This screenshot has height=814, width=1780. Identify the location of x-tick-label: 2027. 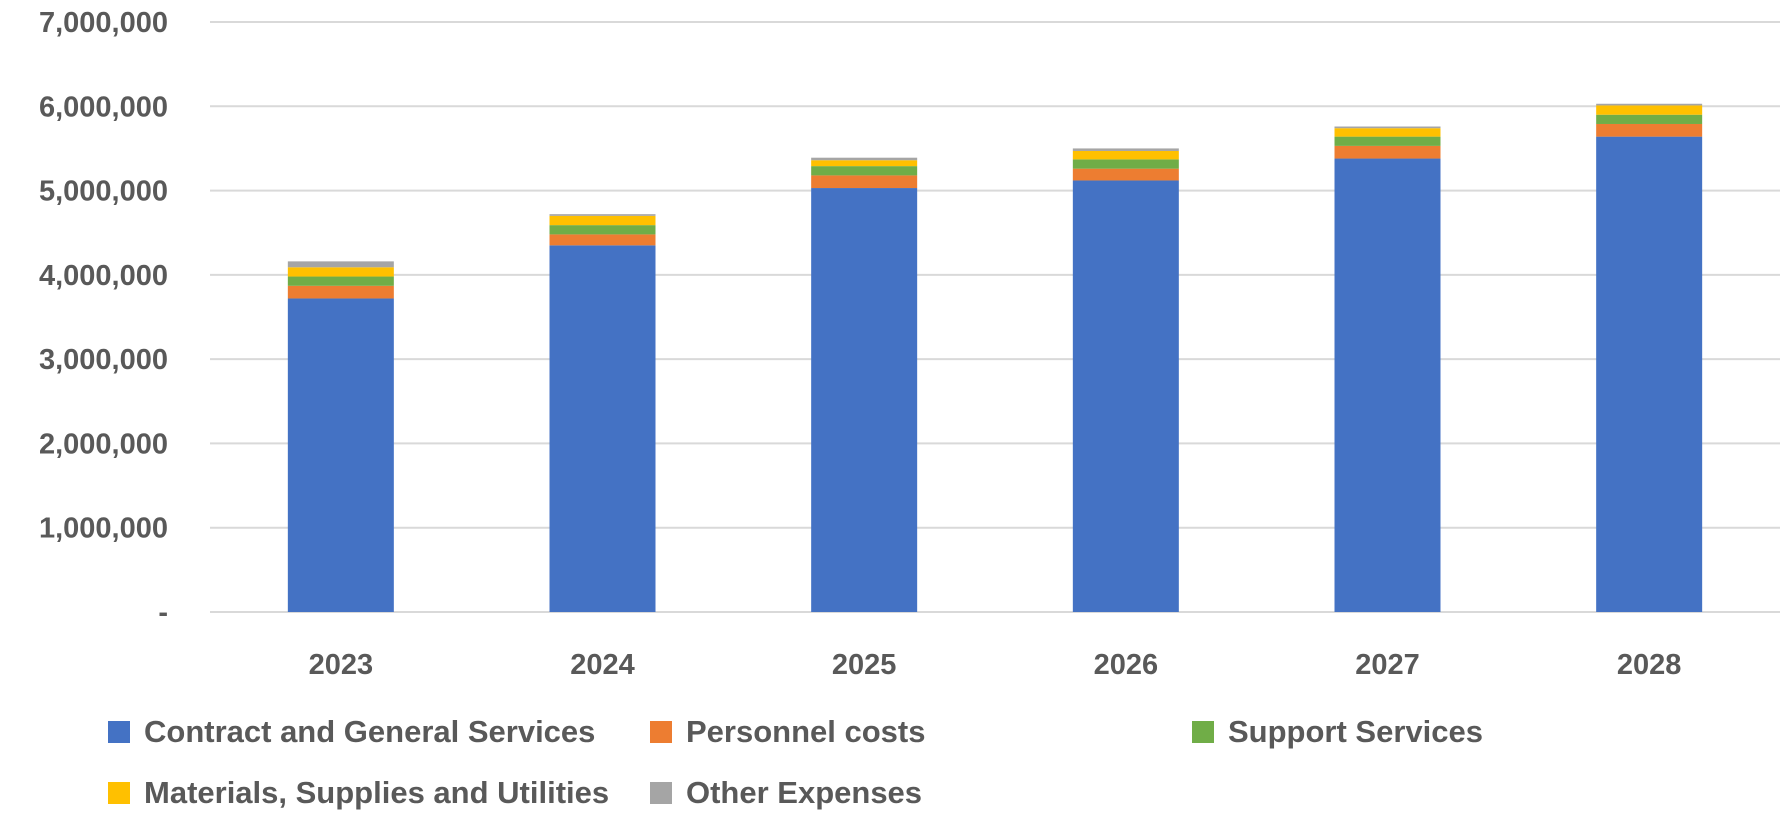
(1387, 665).